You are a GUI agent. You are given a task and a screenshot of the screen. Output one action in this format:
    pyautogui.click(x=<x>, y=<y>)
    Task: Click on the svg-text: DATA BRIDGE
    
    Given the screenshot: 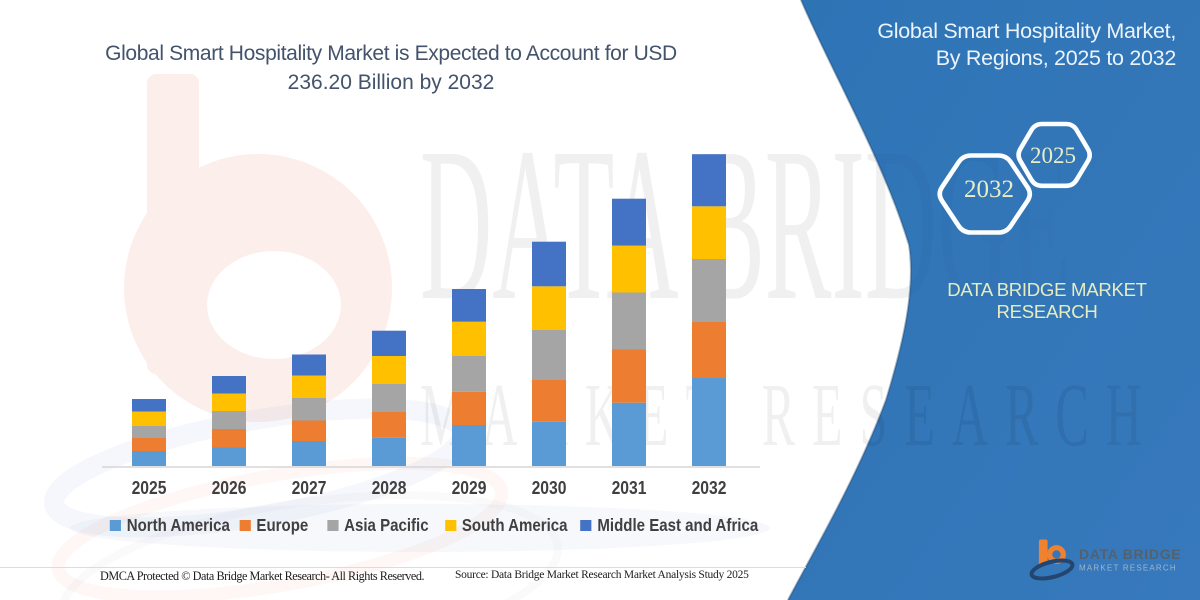 What is the action you would take?
    pyautogui.click(x=1130, y=554)
    